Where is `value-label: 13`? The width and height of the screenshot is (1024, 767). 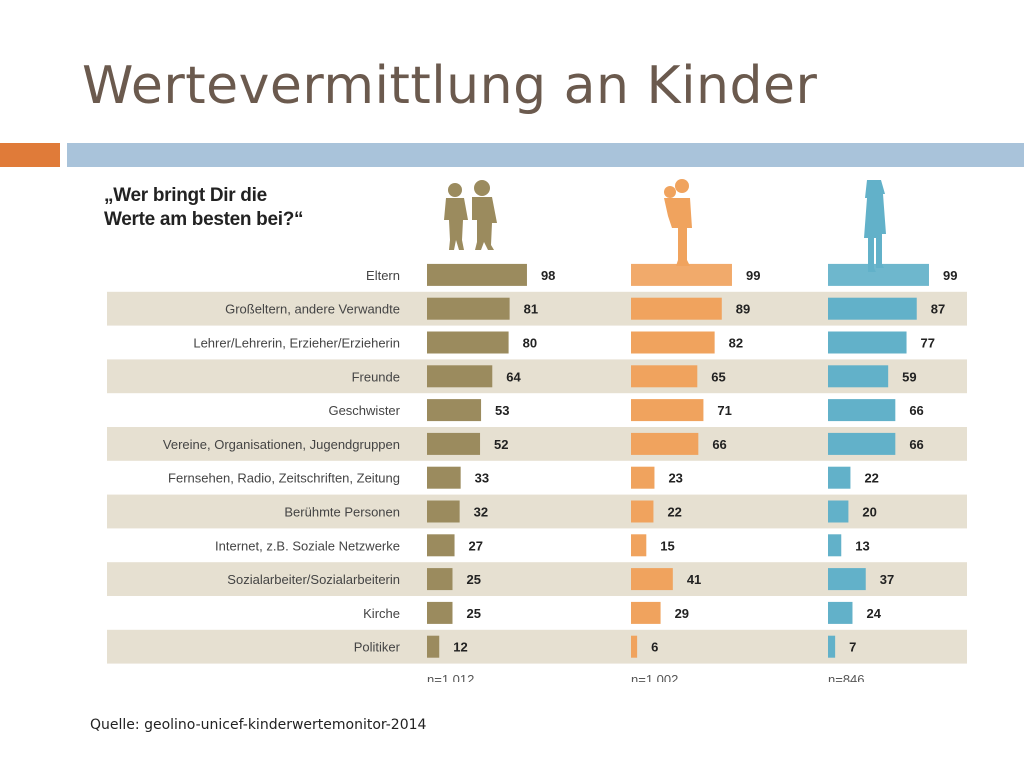
value-label: 13 is located at coordinates (862, 545).